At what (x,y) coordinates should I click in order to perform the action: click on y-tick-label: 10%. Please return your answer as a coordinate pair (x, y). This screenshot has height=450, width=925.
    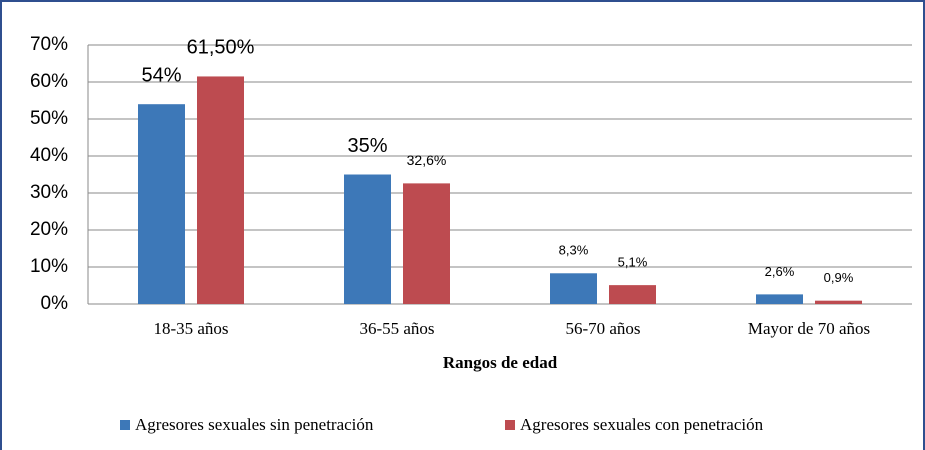
    Looking at the image, I should click on (49, 266).